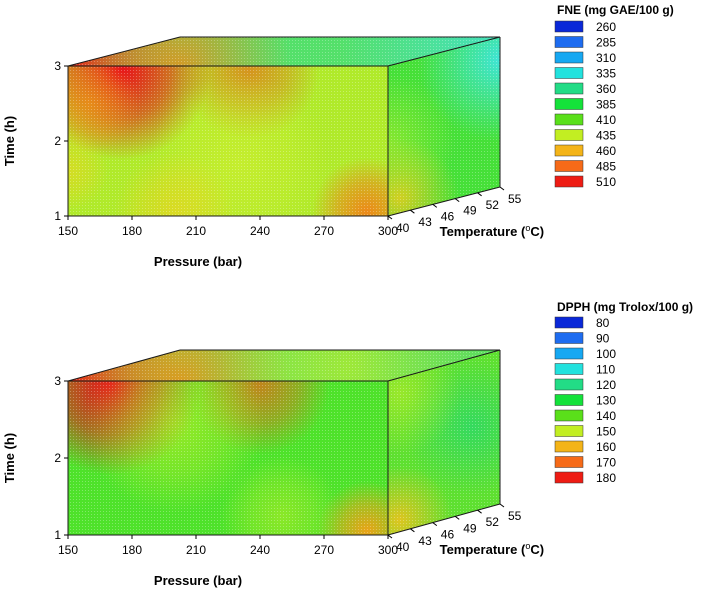  Describe the element at coordinates (606, 463) in the screenshot. I see `legend-value: 170` at that location.